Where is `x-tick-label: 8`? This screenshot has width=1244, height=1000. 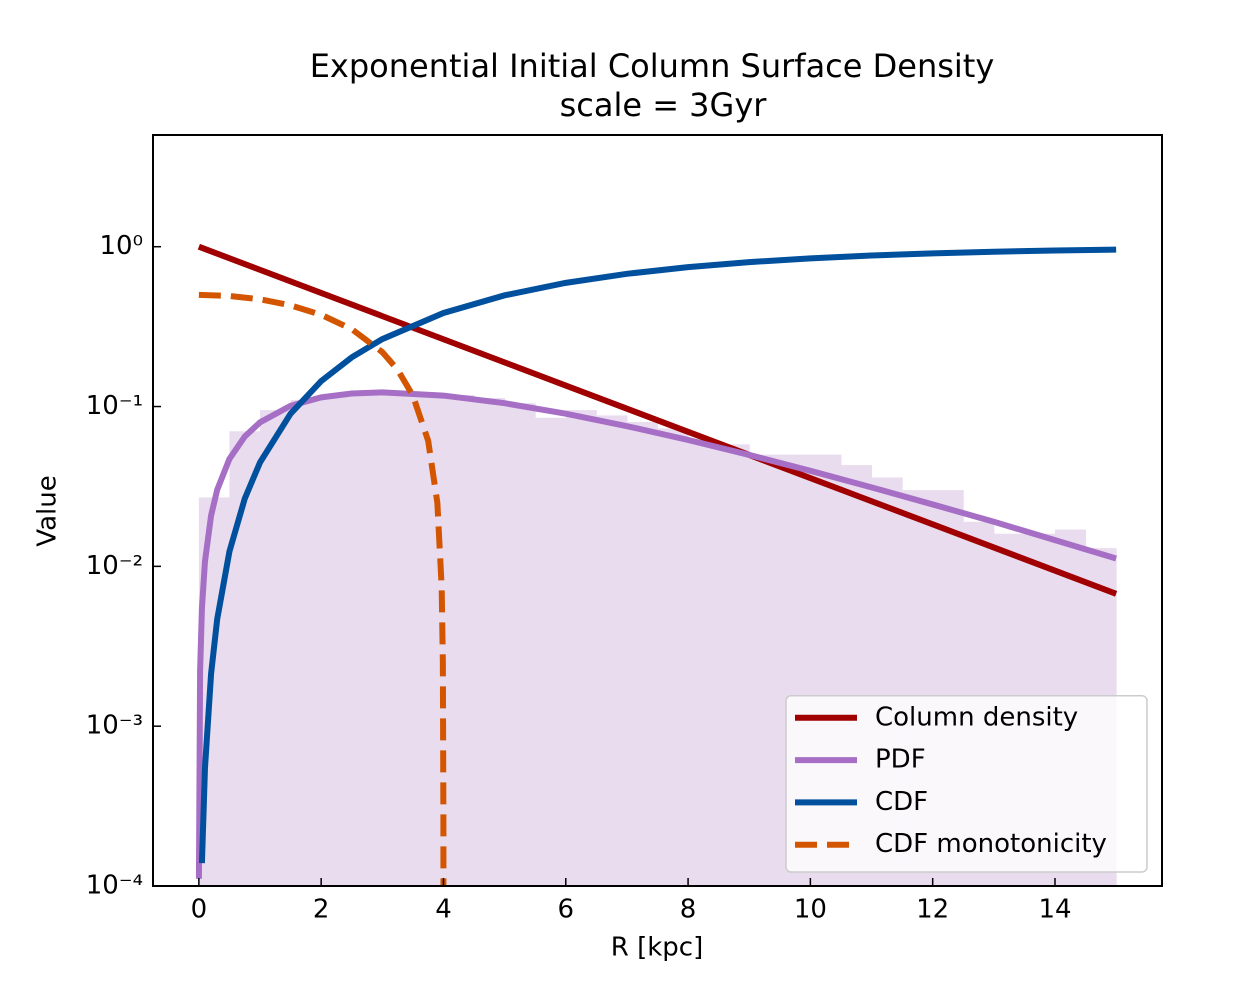 x-tick-label: 8 is located at coordinates (688, 910).